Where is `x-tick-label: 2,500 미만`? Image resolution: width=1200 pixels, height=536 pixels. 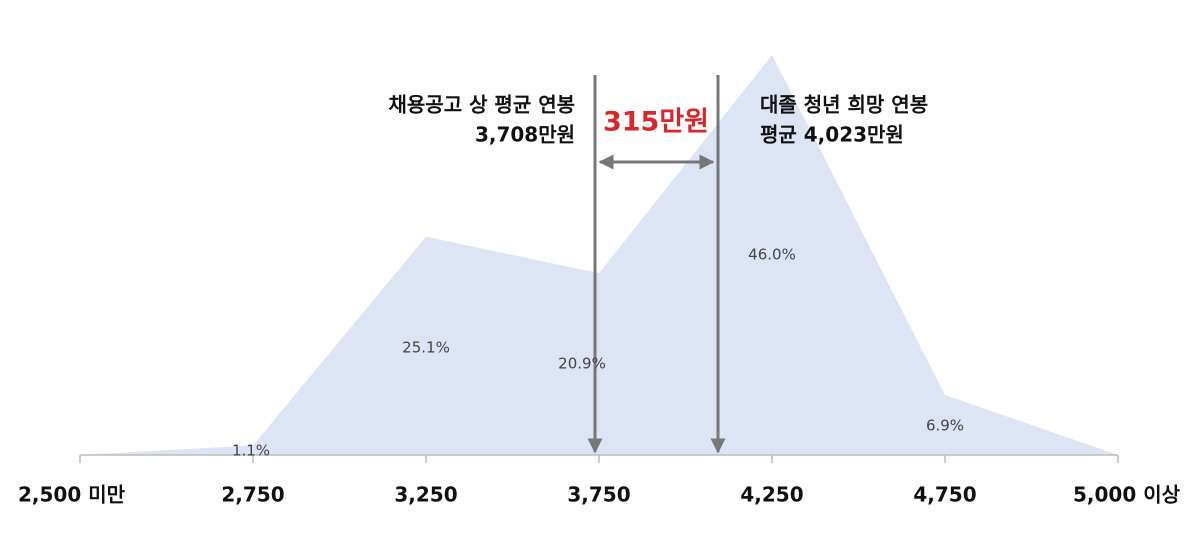
x-tick-label: 2,500 미만 is located at coordinates (72, 495).